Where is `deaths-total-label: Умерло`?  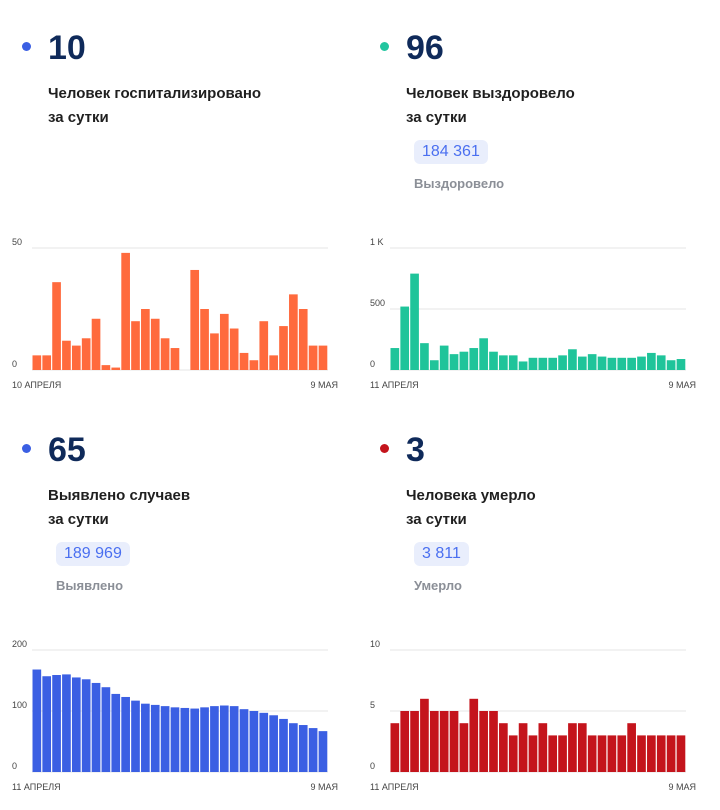 deaths-total-label: Умерло is located at coordinates (438, 585).